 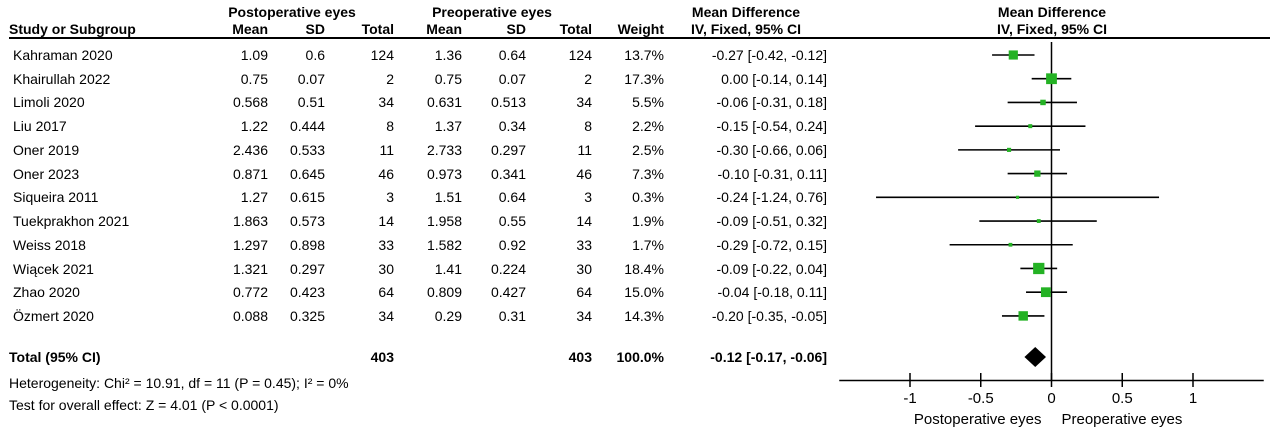 I want to click on plot-column-title: Mean Difference, so click(x=1052, y=12).